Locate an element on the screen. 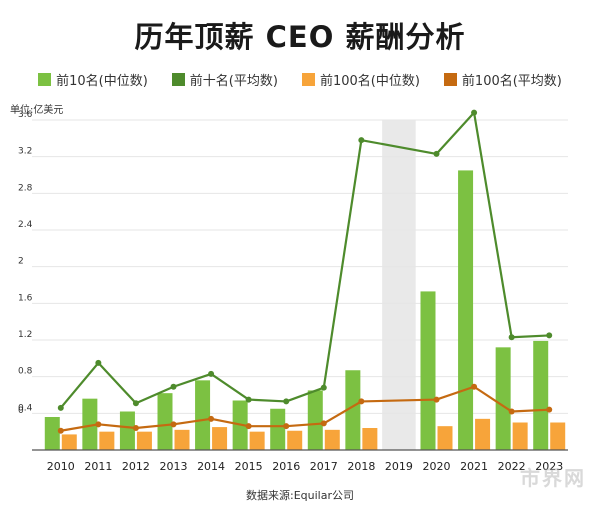 The height and width of the screenshot is (513, 600). point-top100-mean-2022 is located at coordinates (511, 411).